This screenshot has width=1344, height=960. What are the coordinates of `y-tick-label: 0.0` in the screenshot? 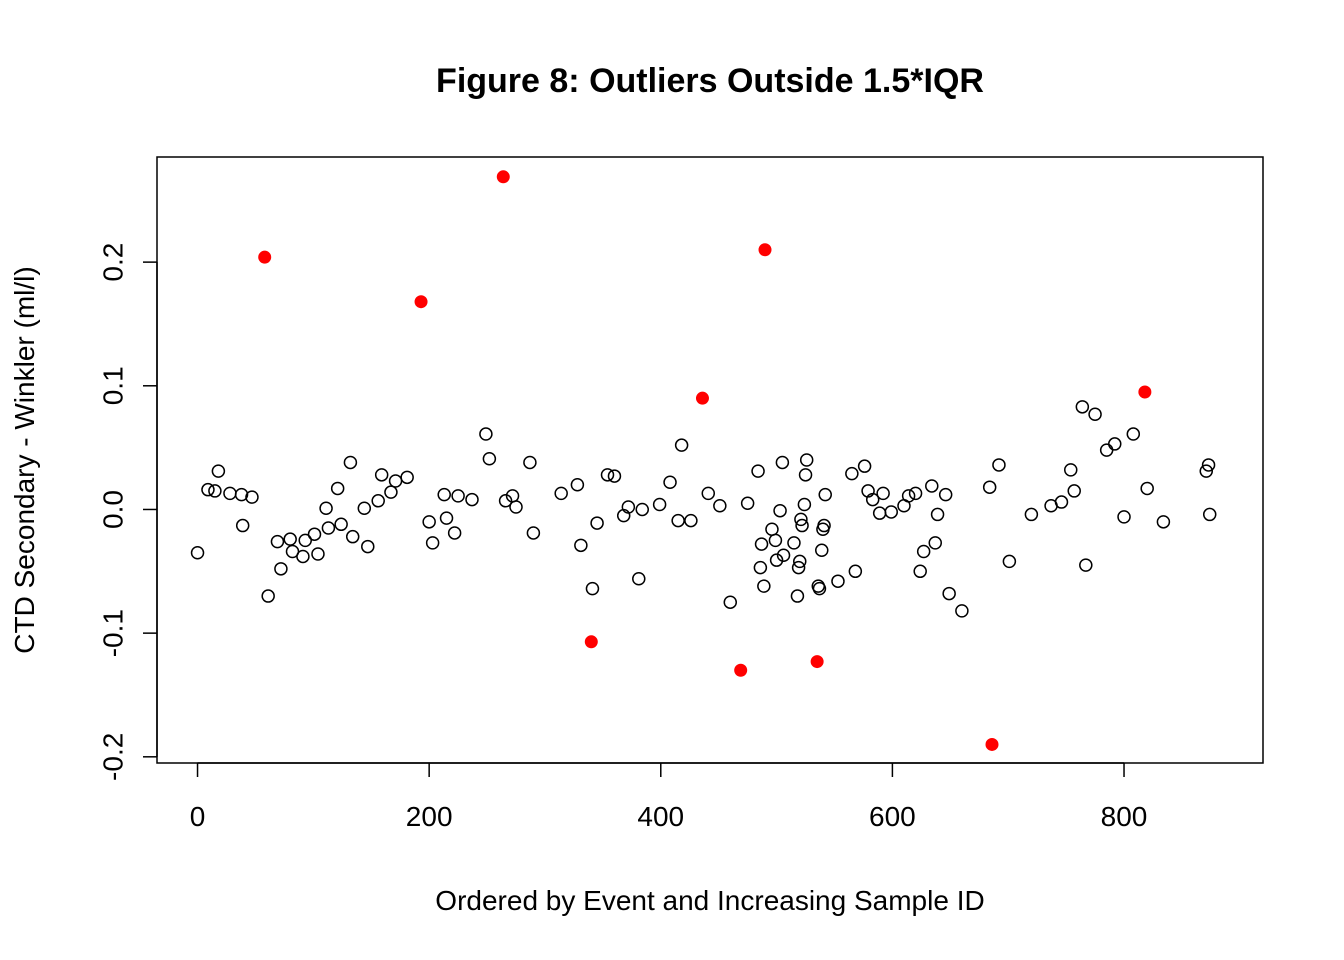 It's located at (113, 509).